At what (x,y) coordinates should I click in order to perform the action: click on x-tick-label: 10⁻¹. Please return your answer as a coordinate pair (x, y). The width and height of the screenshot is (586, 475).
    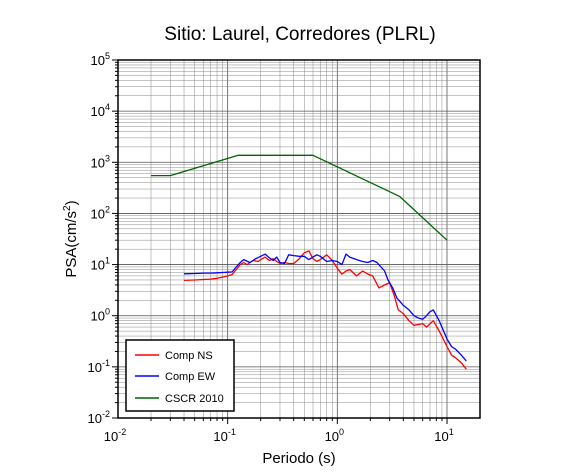
    Looking at the image, I should click on (224, 435).